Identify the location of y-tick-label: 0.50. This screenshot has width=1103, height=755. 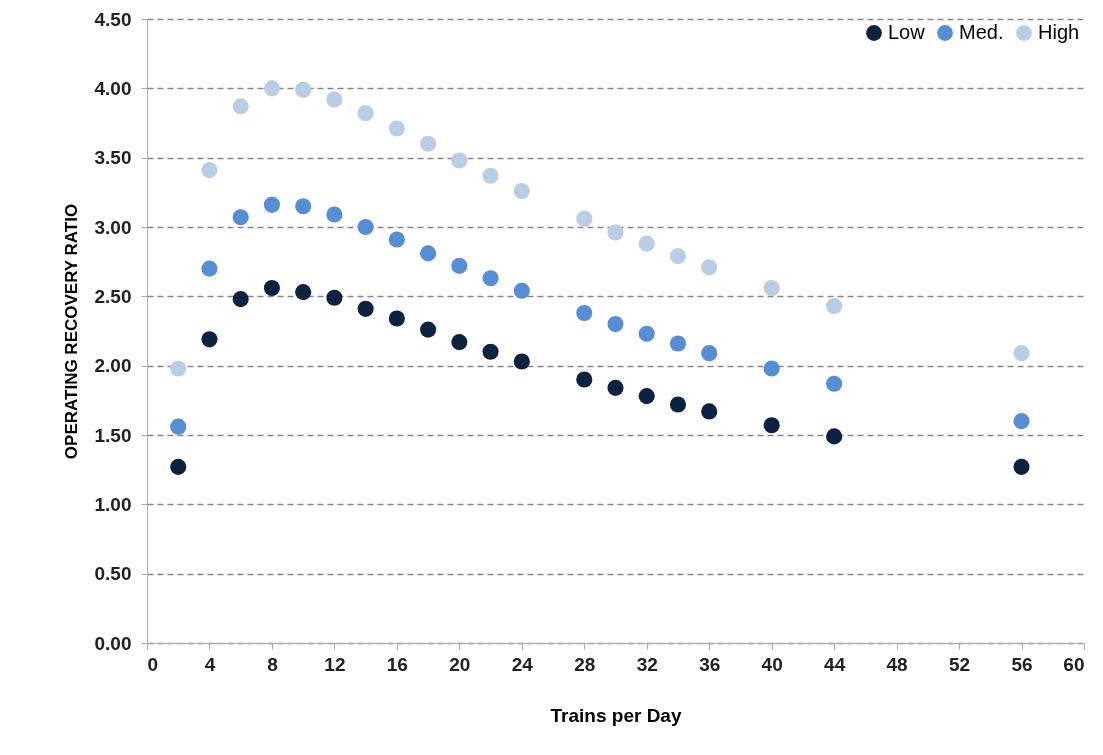
(113, 574).